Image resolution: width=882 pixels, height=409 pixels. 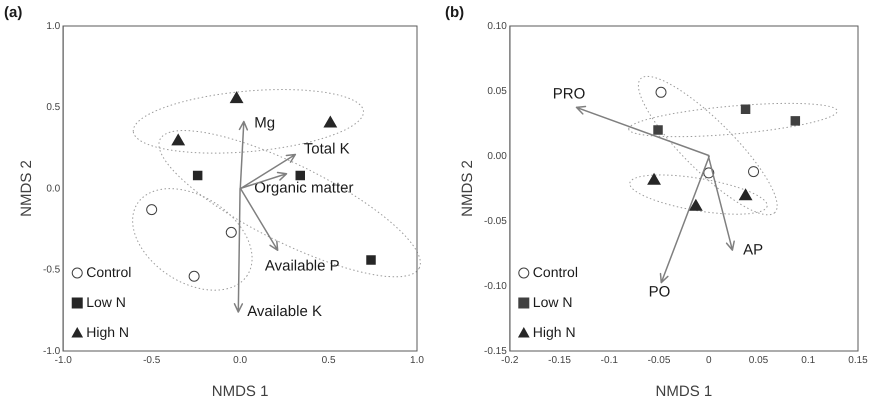 I want to click on y-tick-label: -0.10, so click(x=496, y=286).